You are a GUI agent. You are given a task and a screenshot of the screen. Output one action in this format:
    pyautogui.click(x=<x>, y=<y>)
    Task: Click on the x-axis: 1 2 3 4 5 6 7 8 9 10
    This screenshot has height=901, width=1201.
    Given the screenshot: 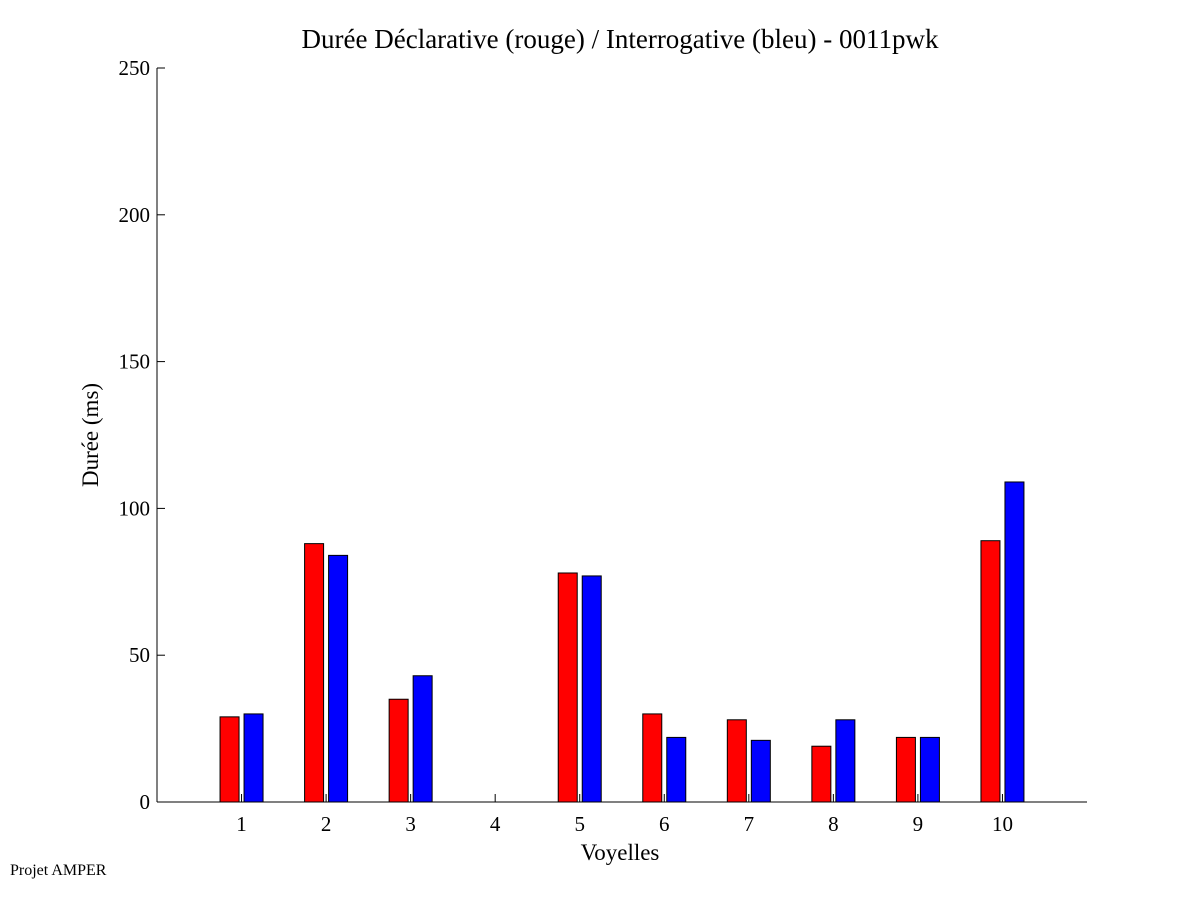 What is the action you would take?
    pyautogui.click(x=622, y=815)
    